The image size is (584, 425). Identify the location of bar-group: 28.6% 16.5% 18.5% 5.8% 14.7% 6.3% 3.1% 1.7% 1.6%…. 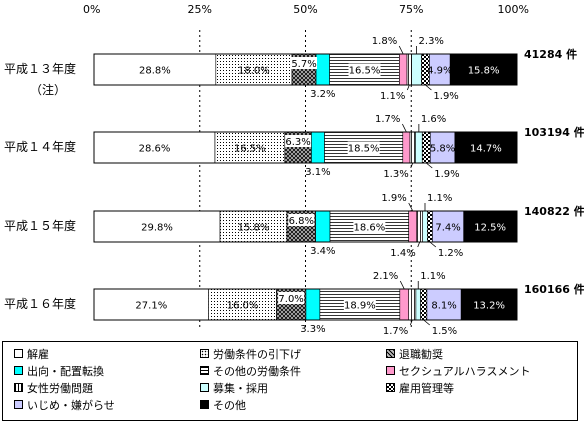
(305, 147).